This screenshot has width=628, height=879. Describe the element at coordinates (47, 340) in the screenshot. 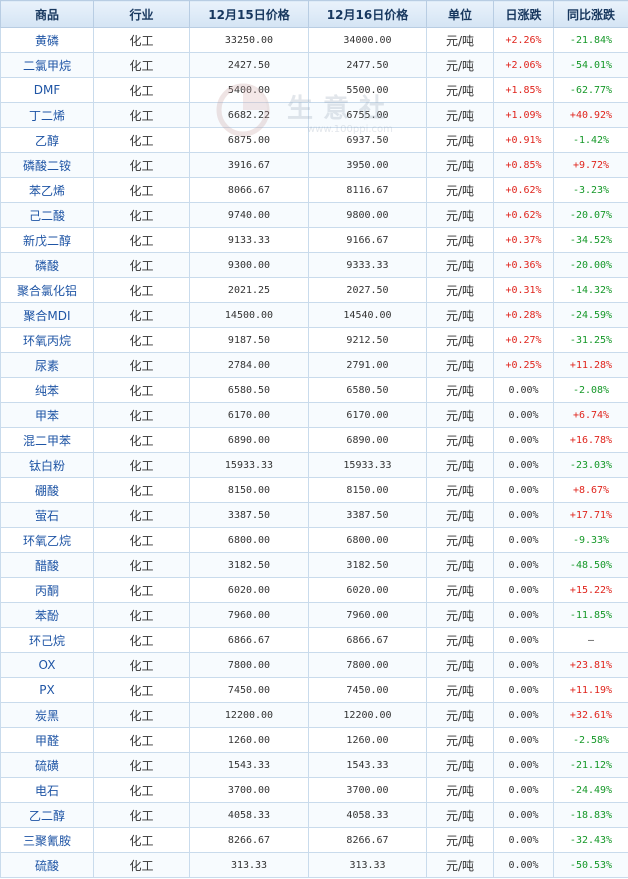

I see `commodity-name-link: 环氧丙烷` at that location.